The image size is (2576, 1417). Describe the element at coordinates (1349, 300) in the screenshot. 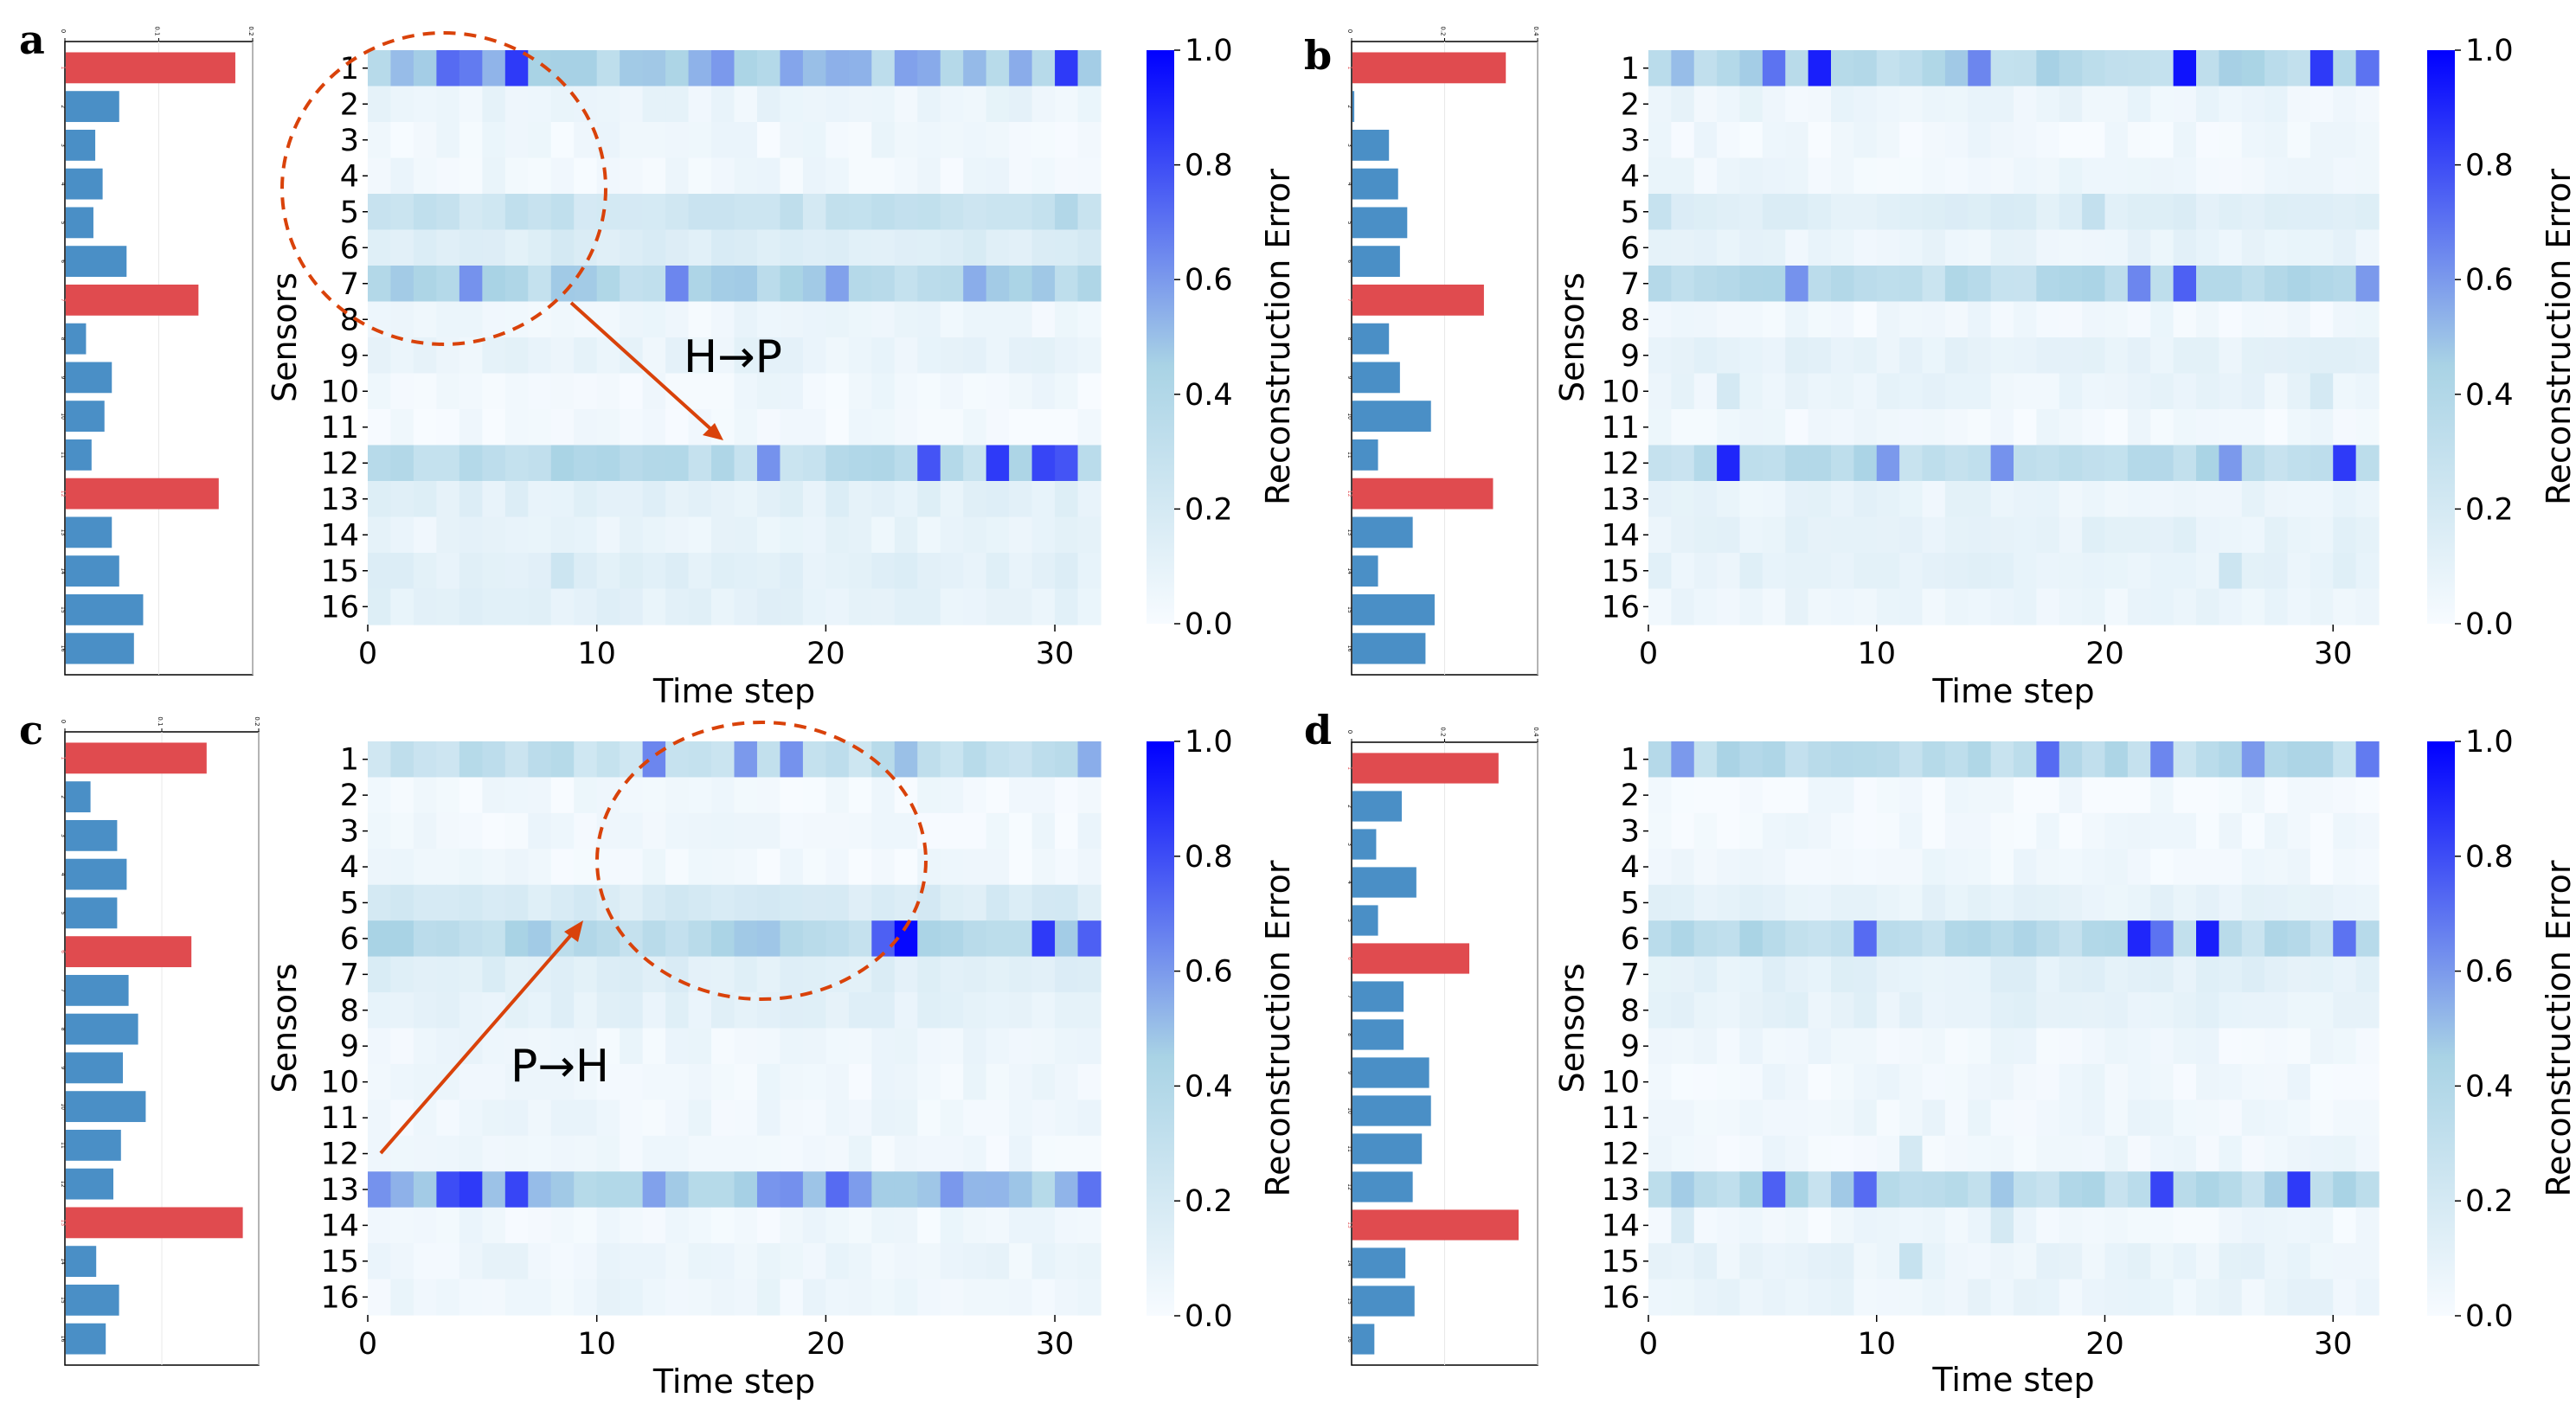

I see `sensor-bar-label: 7` at that location.